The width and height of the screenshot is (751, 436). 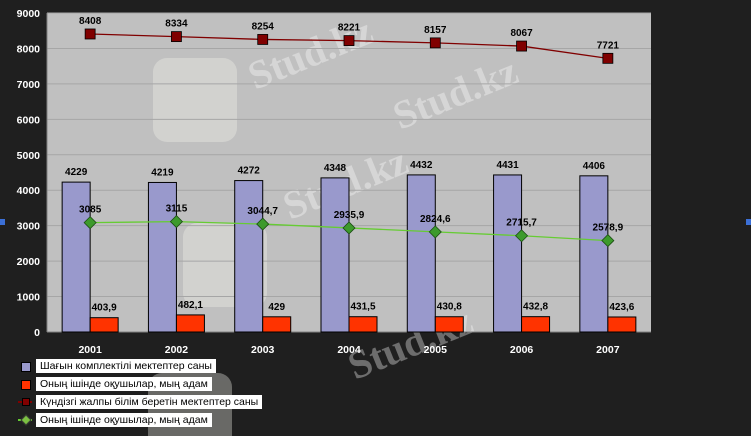 I want to click on legend-swatch-diamond-line, so click(x=27, y=420).